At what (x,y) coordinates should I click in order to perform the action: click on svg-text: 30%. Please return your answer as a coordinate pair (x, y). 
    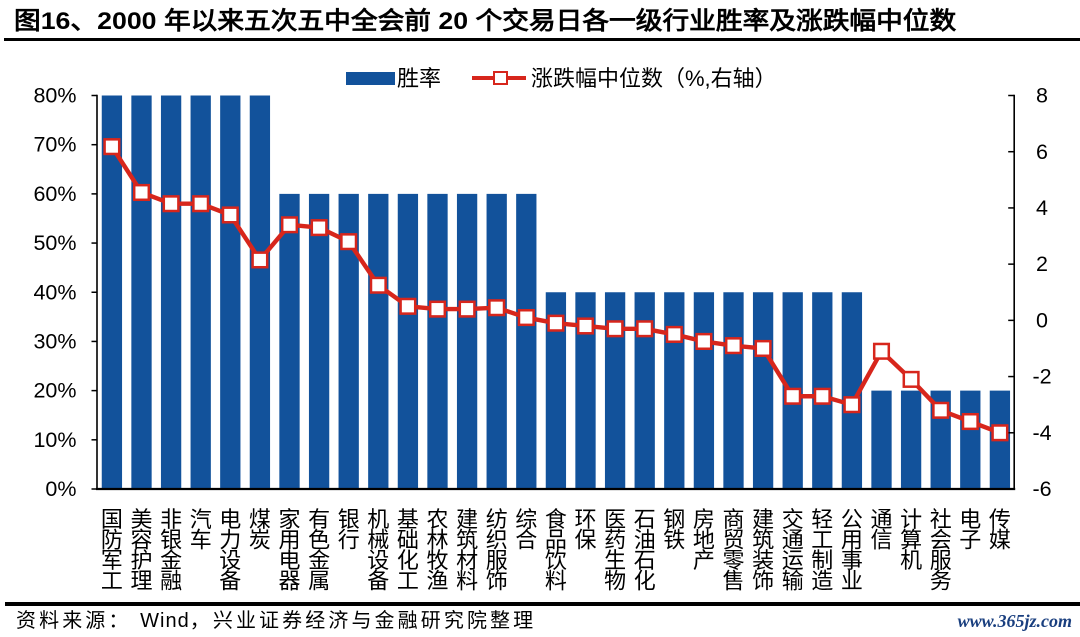
    Looking at the image, I should click on (54, 341).